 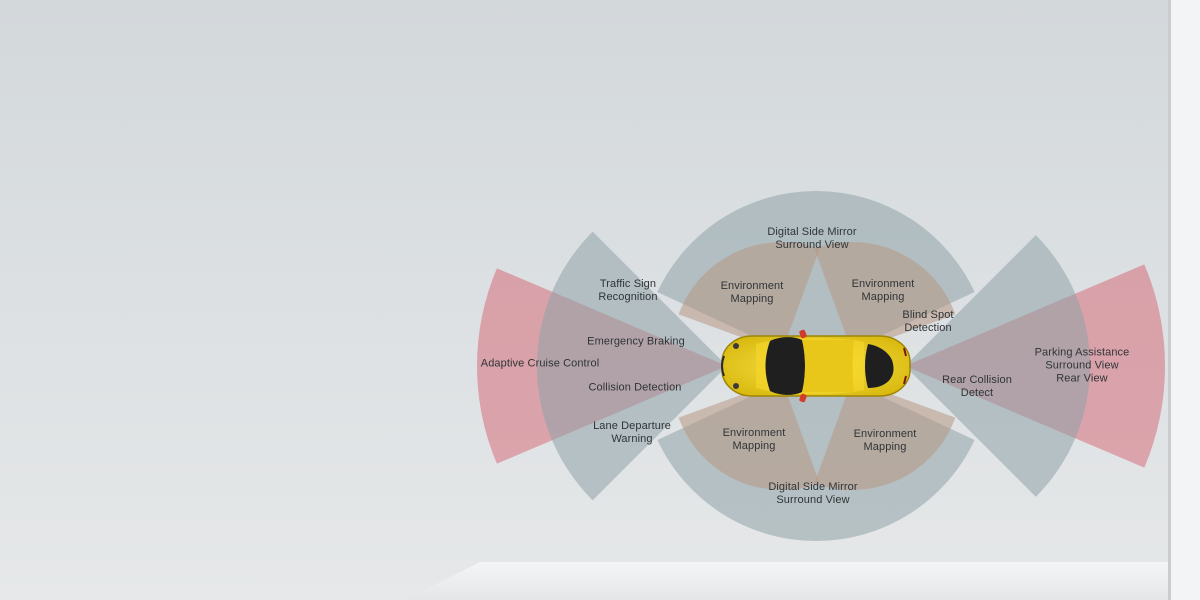 I want to click on label-line: Emergency Braking, so click(x=636, y=341).